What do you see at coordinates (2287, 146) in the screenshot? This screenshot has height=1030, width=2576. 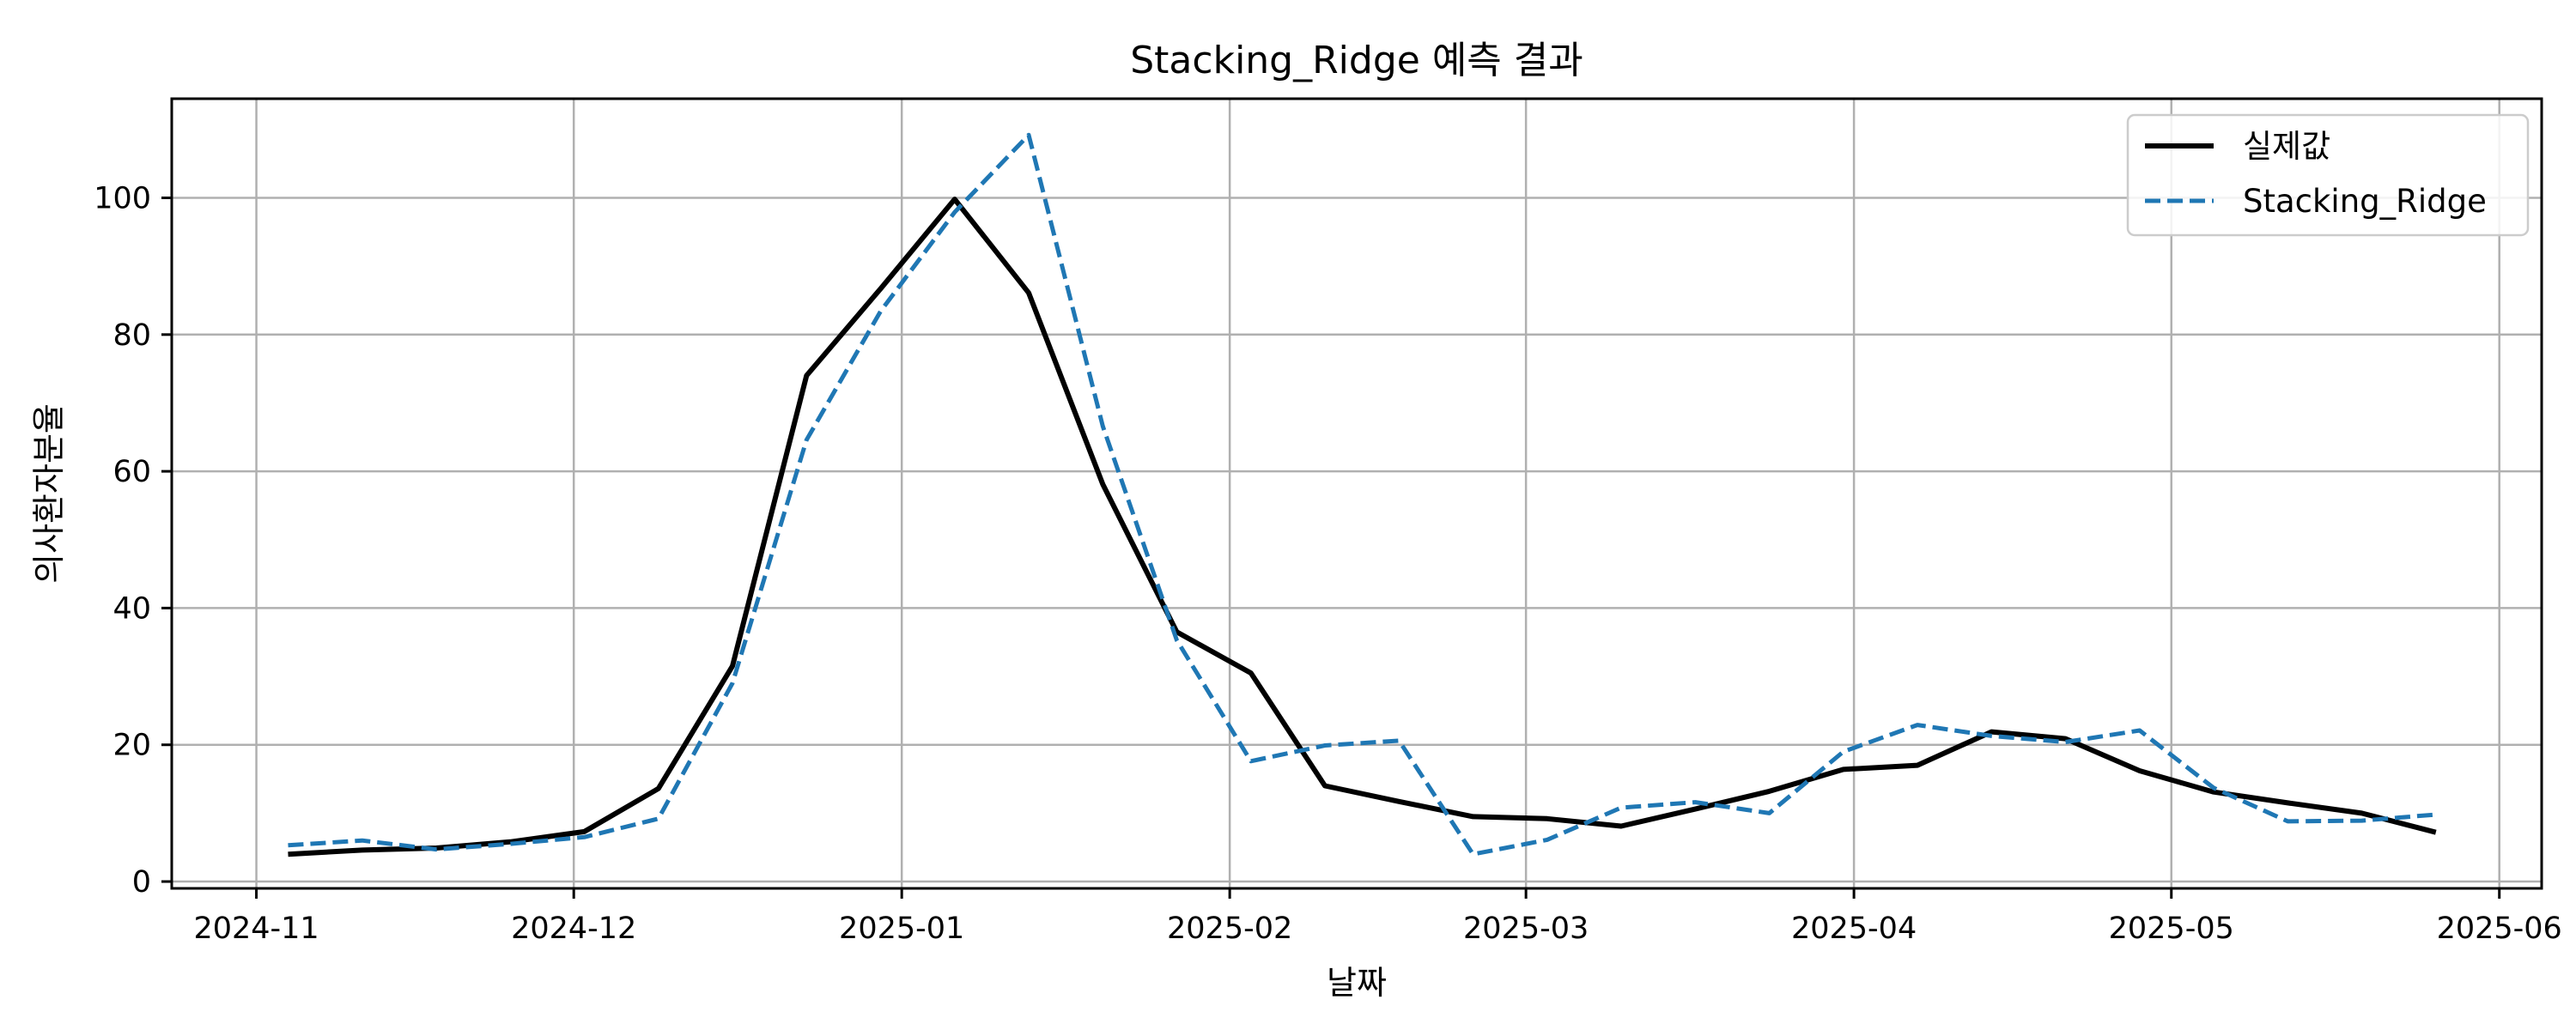 I see `legend-label-actual: 실제값` at bounding box center [2287, 146].